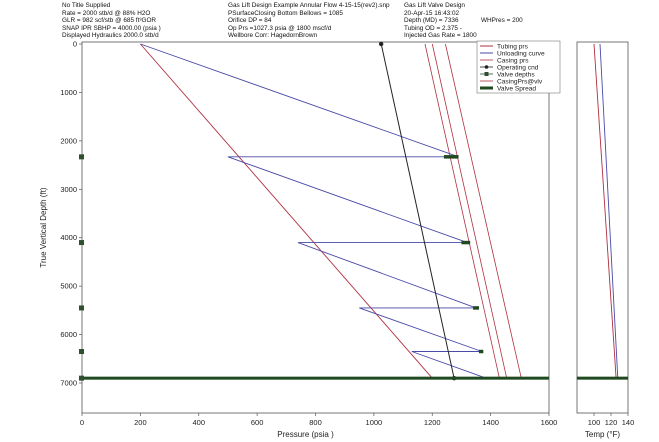 This screenshot has height=442, width=659. Describe the element at coordinates (516, 74) in the screenshot. I see `legend-label: Valve depths` at that location.